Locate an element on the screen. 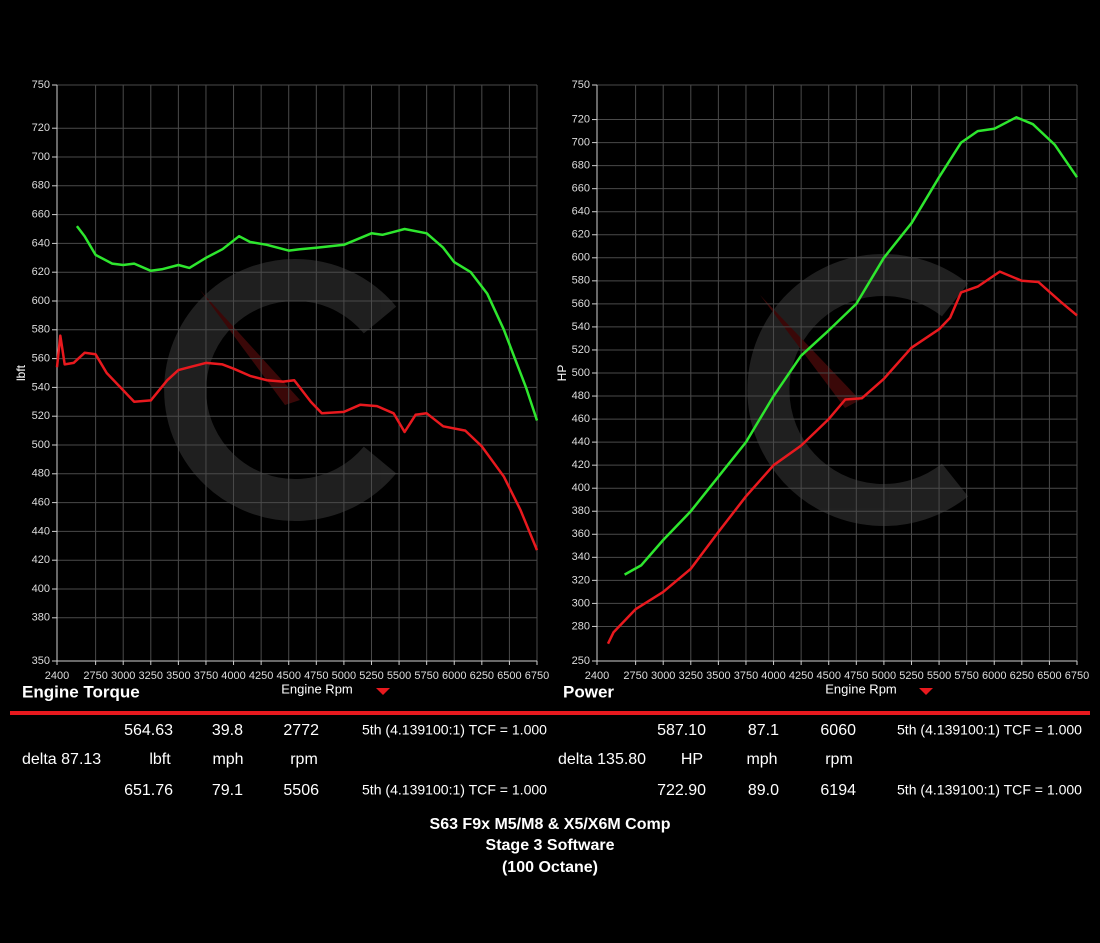  readout-value: 89.0 is located at coordinates (763, 790).